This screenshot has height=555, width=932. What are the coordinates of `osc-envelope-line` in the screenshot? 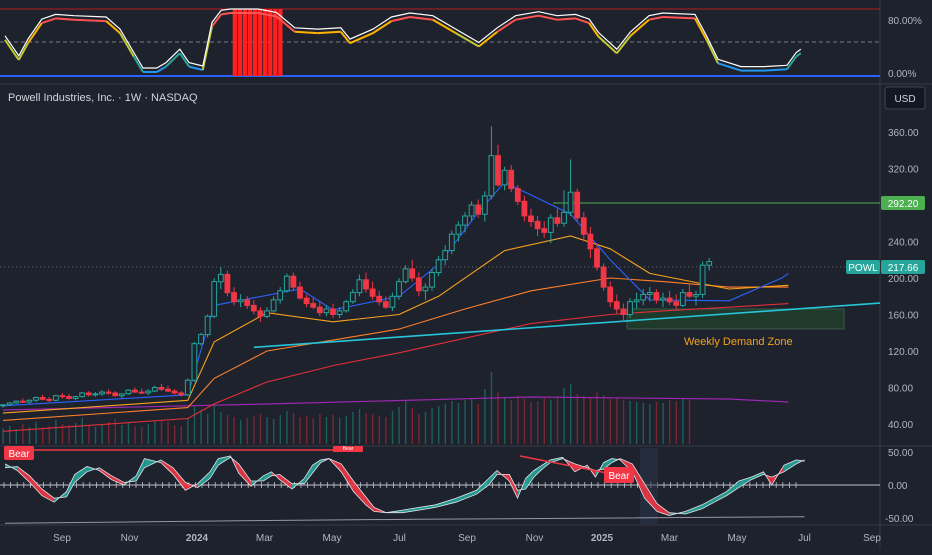 It's located at (404, 520).